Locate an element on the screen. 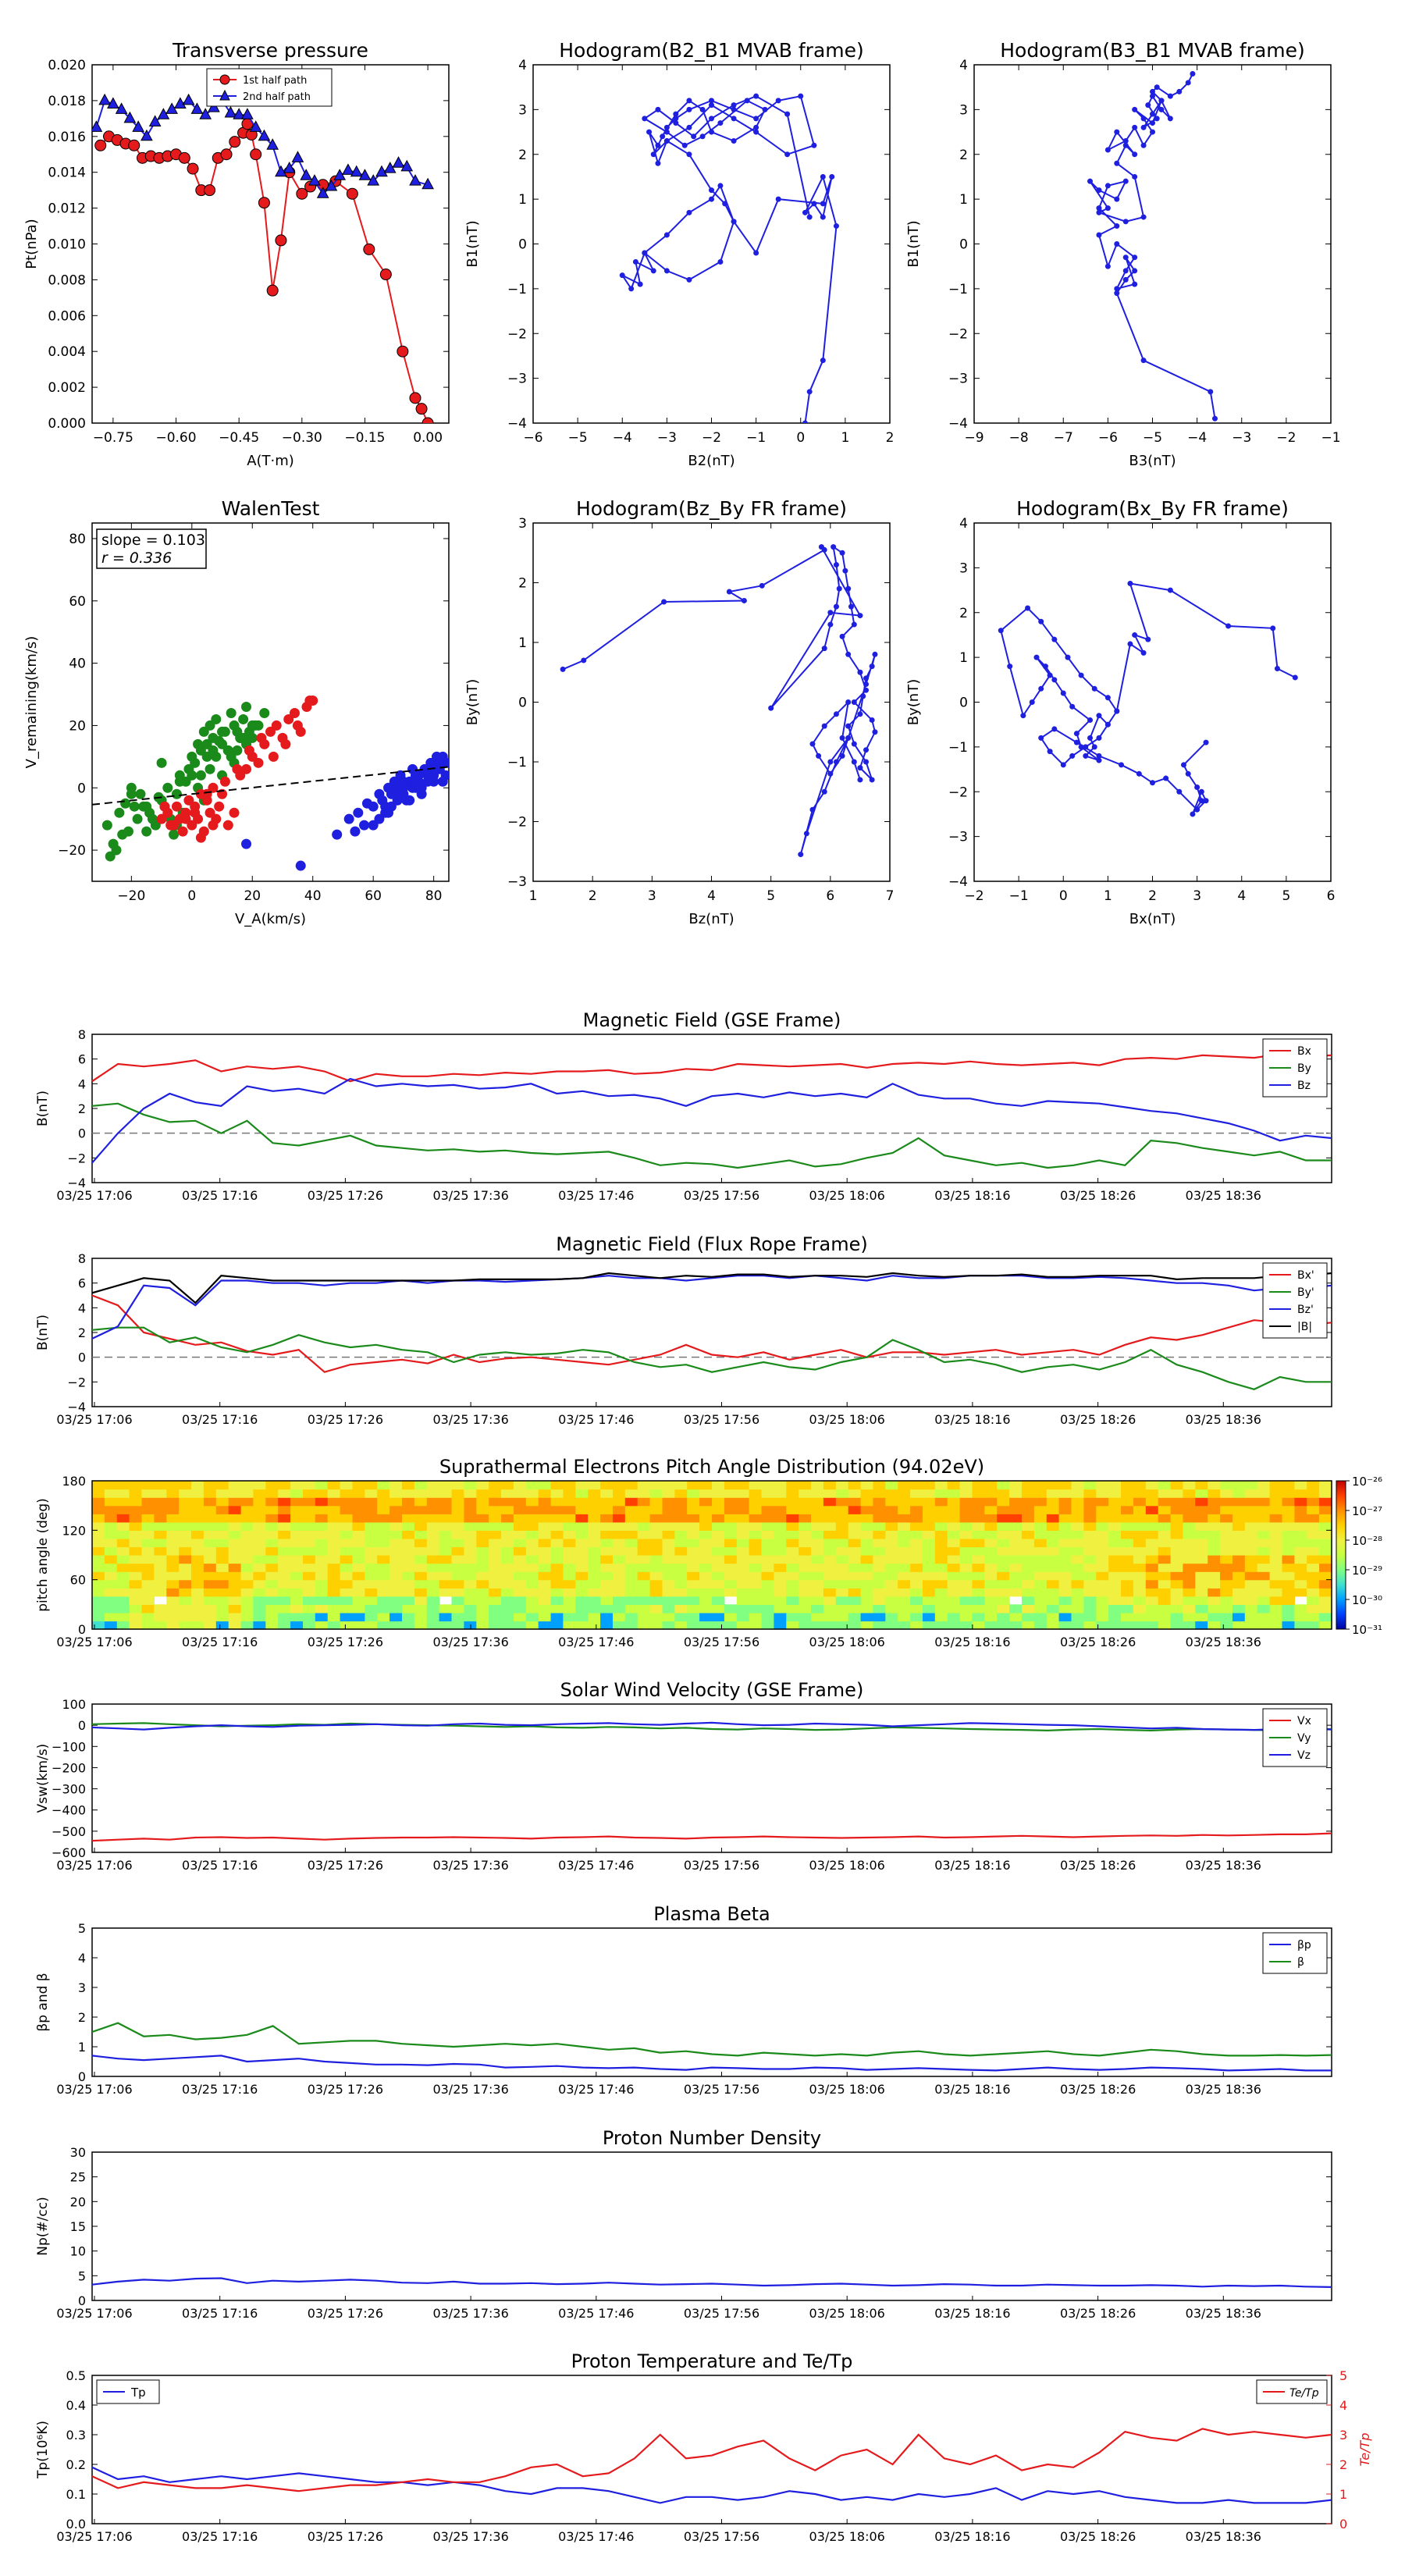 This screenshot has width=1405, height=2576. y-tick-label: 0.014 is located at coordinates (67, 173).